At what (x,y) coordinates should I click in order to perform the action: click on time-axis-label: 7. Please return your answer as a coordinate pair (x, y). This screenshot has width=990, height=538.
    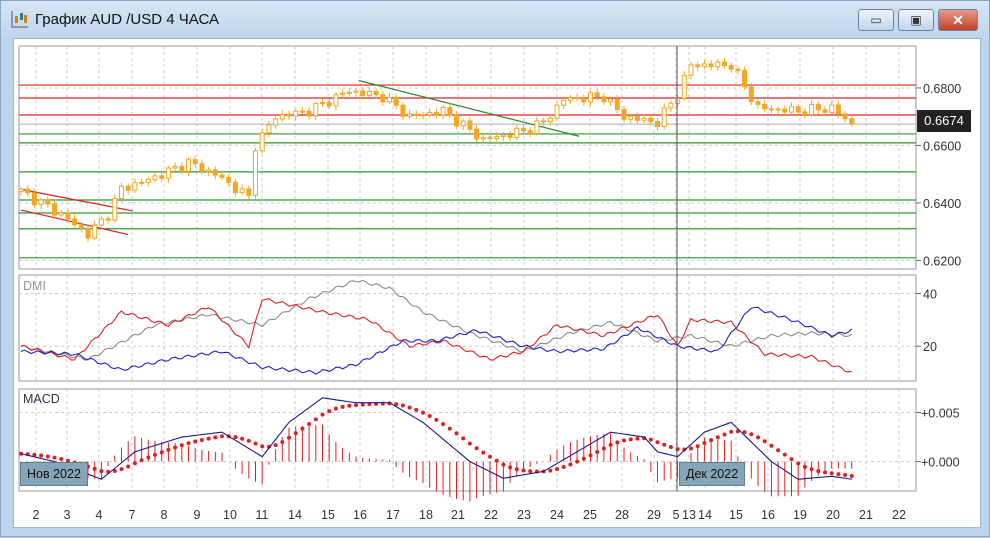
    Looking at the image, I should click on (132, 515).